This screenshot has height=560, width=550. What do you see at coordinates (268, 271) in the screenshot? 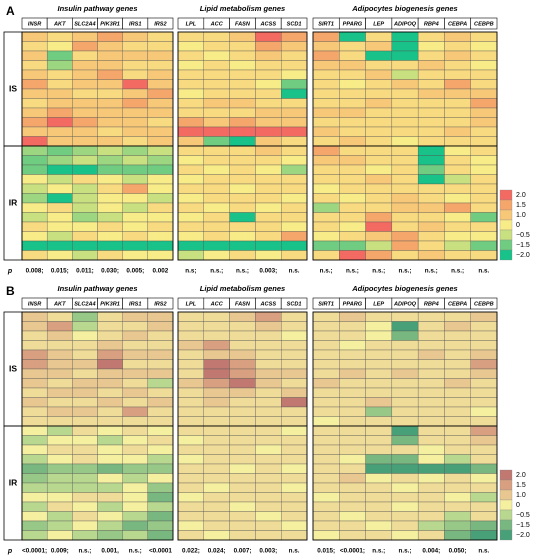
I see `p-value: 0.003;` at bounding box center [268, 271].